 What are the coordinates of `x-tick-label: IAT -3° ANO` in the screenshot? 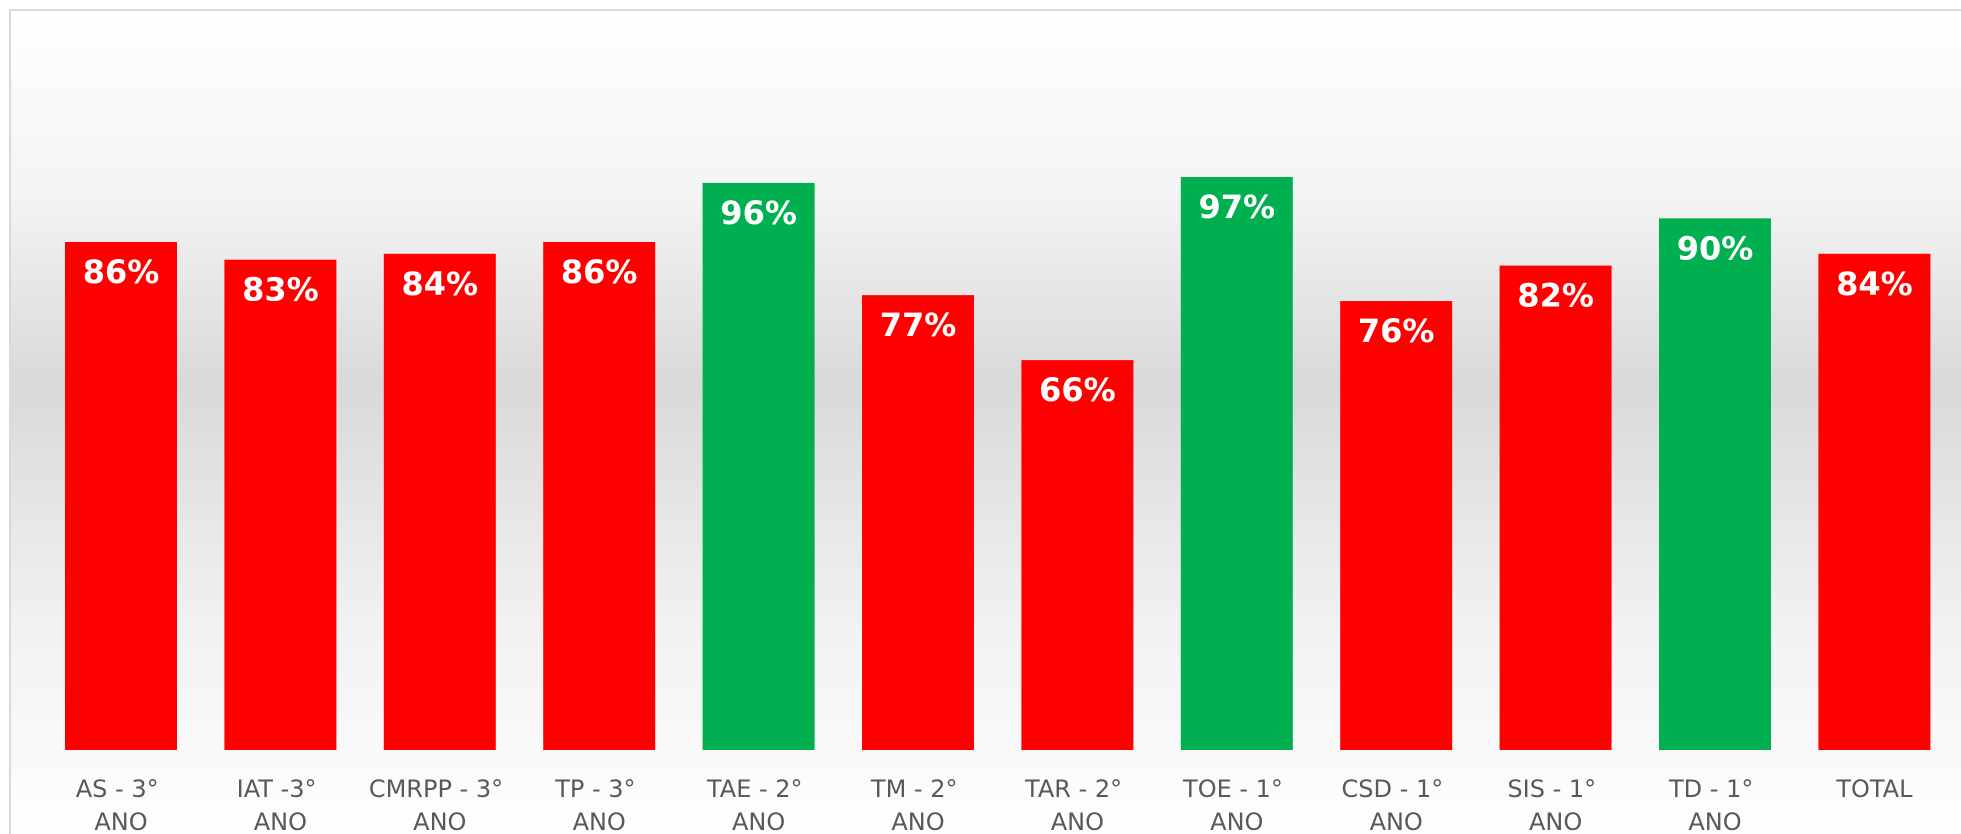 It's located at (280, 804).